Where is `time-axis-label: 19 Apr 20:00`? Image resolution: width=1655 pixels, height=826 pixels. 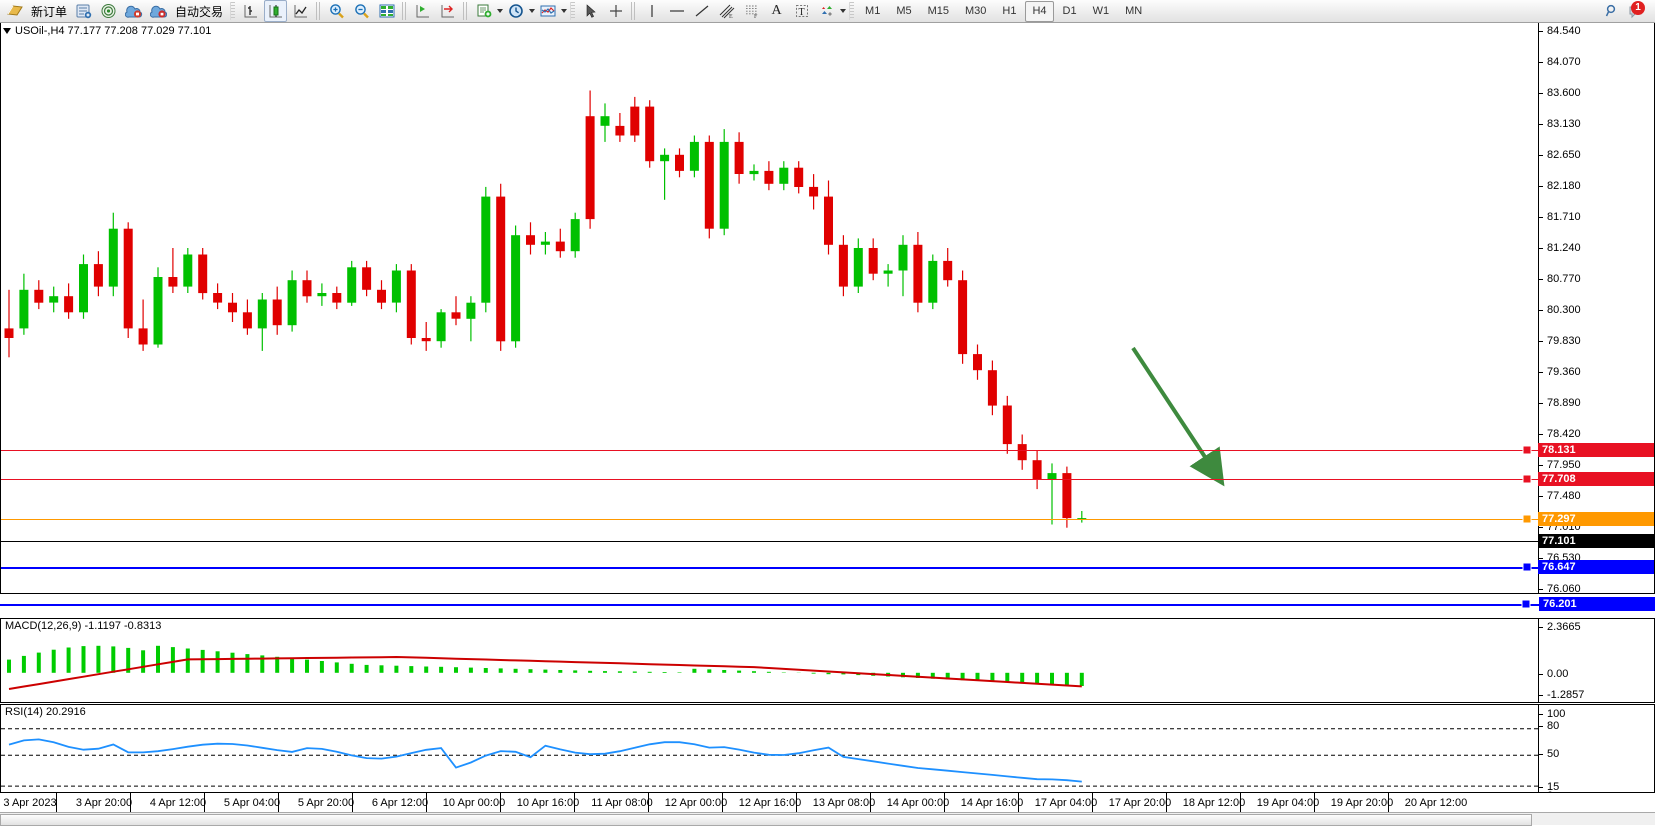
time-axis-label: 19 Apr 20:00 is located at coordinates (1362, 803).